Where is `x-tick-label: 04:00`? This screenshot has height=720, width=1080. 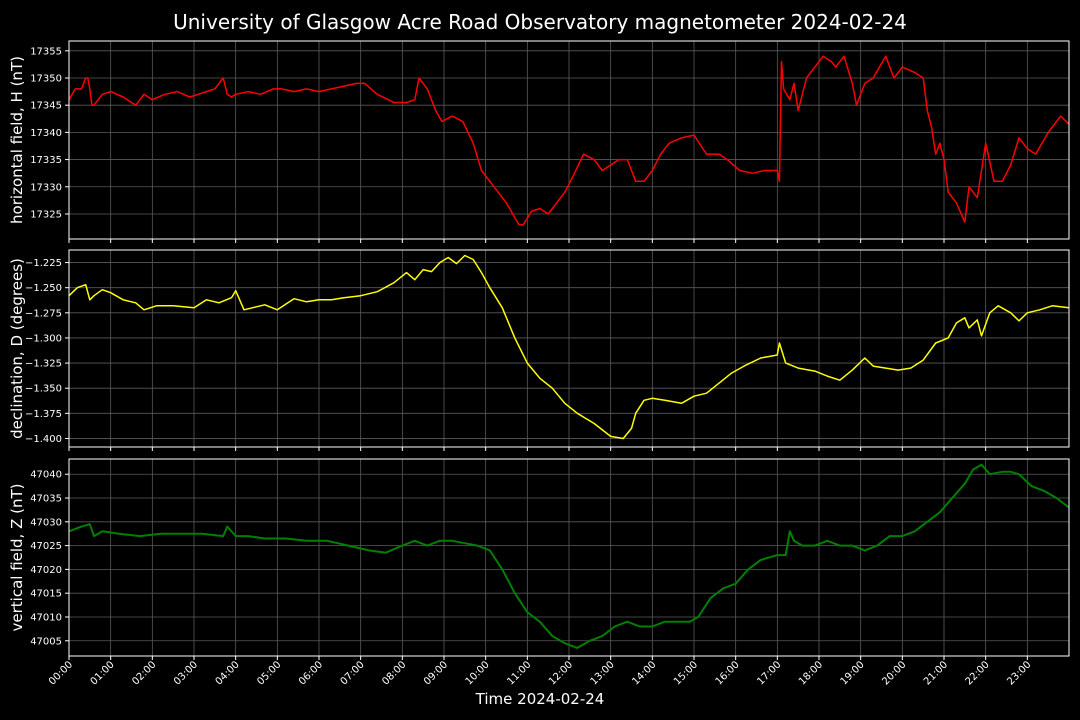 x-tick-label: 04:00 is located at coordinates (228, 673).